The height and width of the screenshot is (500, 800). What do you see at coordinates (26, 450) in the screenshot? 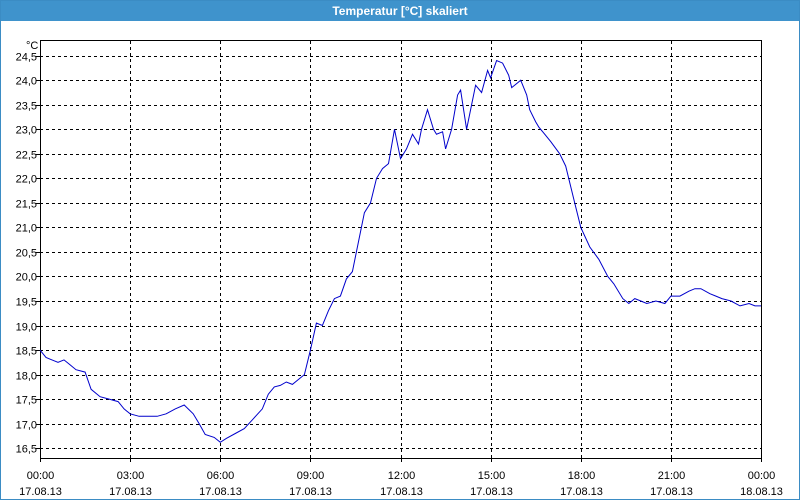
I see `y-tick-label: 16,5` at bounding box center [26, 450].